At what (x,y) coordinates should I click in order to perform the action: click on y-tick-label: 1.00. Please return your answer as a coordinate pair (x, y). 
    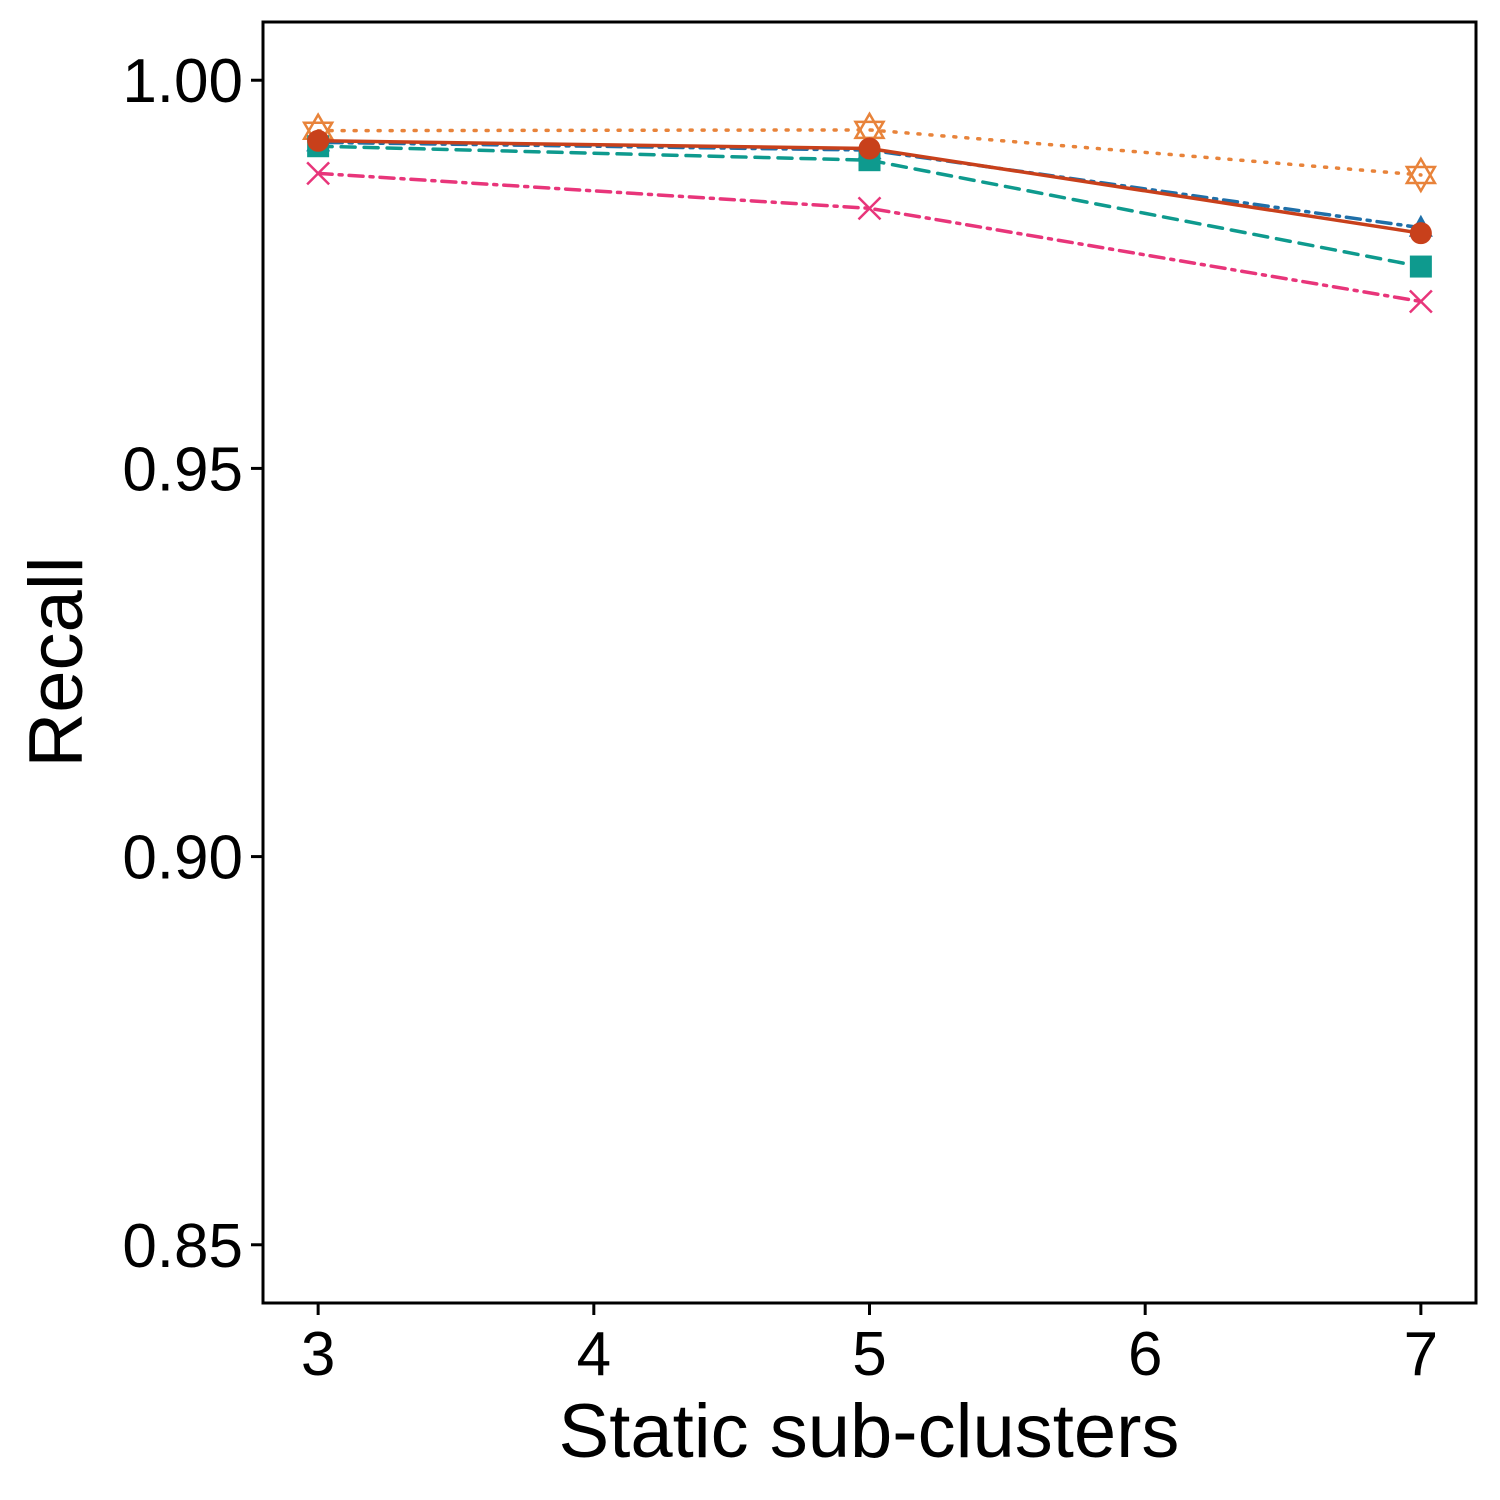
    Looking at the image, I should click on (182, 81).